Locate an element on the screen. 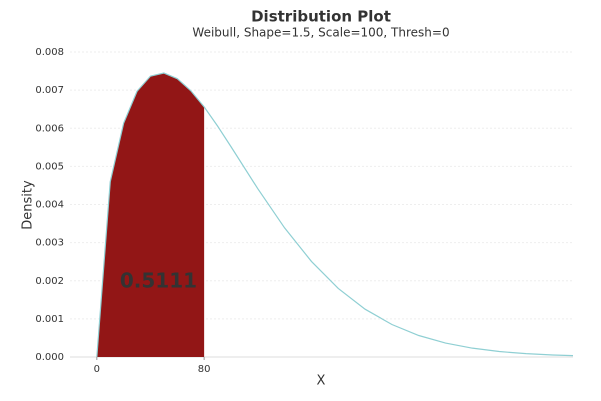  y-tick-label: 0.007 is located at coordinates (49, 90).